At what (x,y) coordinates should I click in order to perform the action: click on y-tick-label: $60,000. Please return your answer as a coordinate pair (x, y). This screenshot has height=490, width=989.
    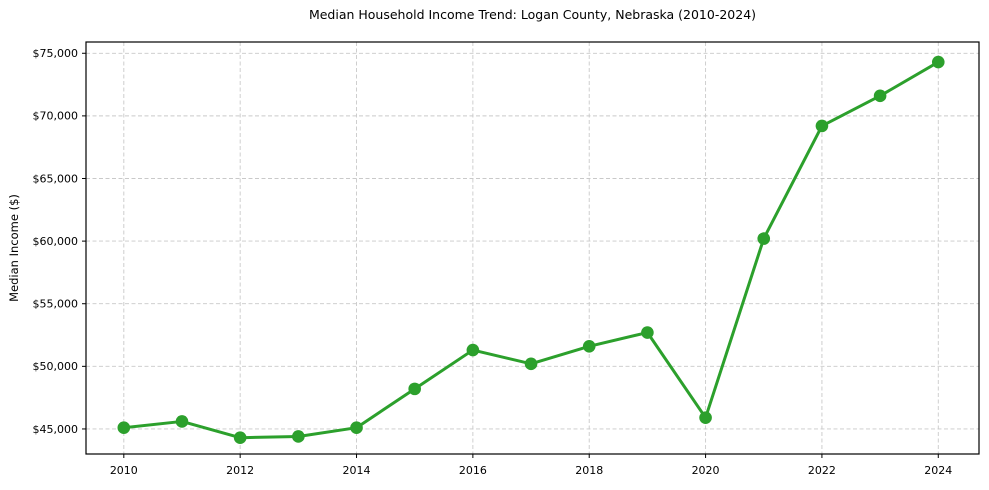
    Looking at the image, I should click on (56, 241).